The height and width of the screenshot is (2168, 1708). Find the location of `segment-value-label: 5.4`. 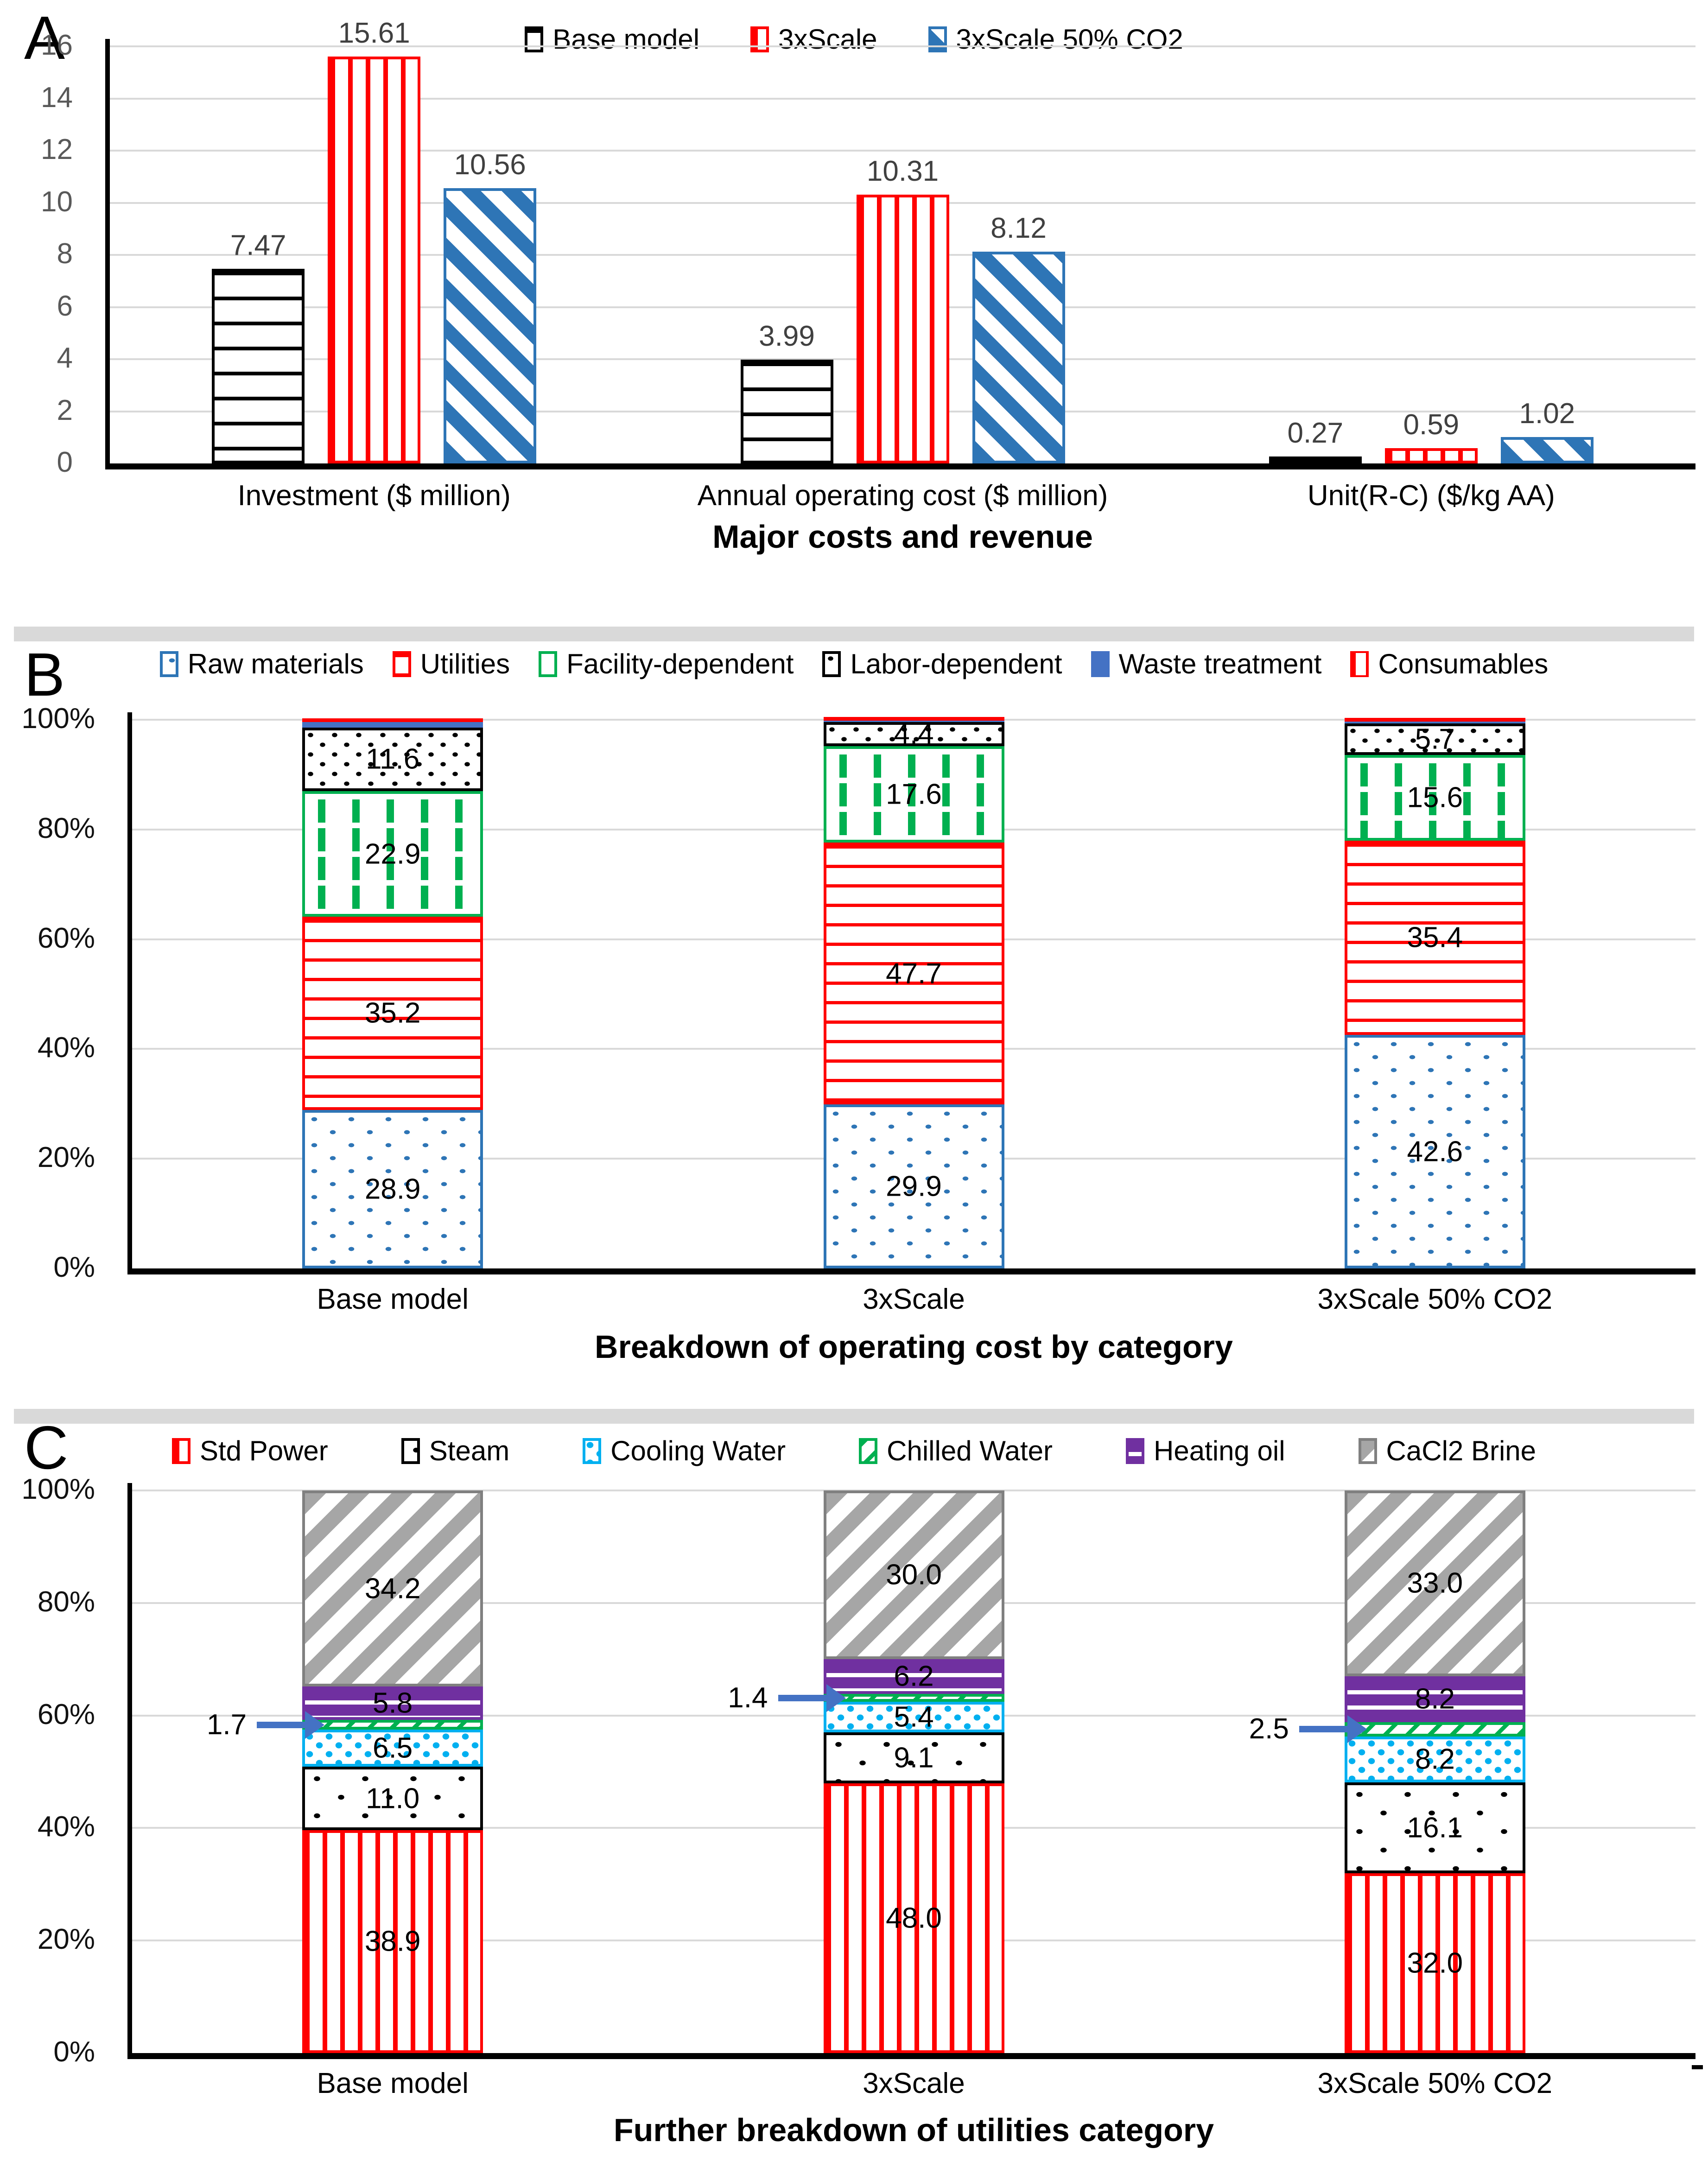

segment-value-label: 5.4 is located at coordinates (914, 1717).